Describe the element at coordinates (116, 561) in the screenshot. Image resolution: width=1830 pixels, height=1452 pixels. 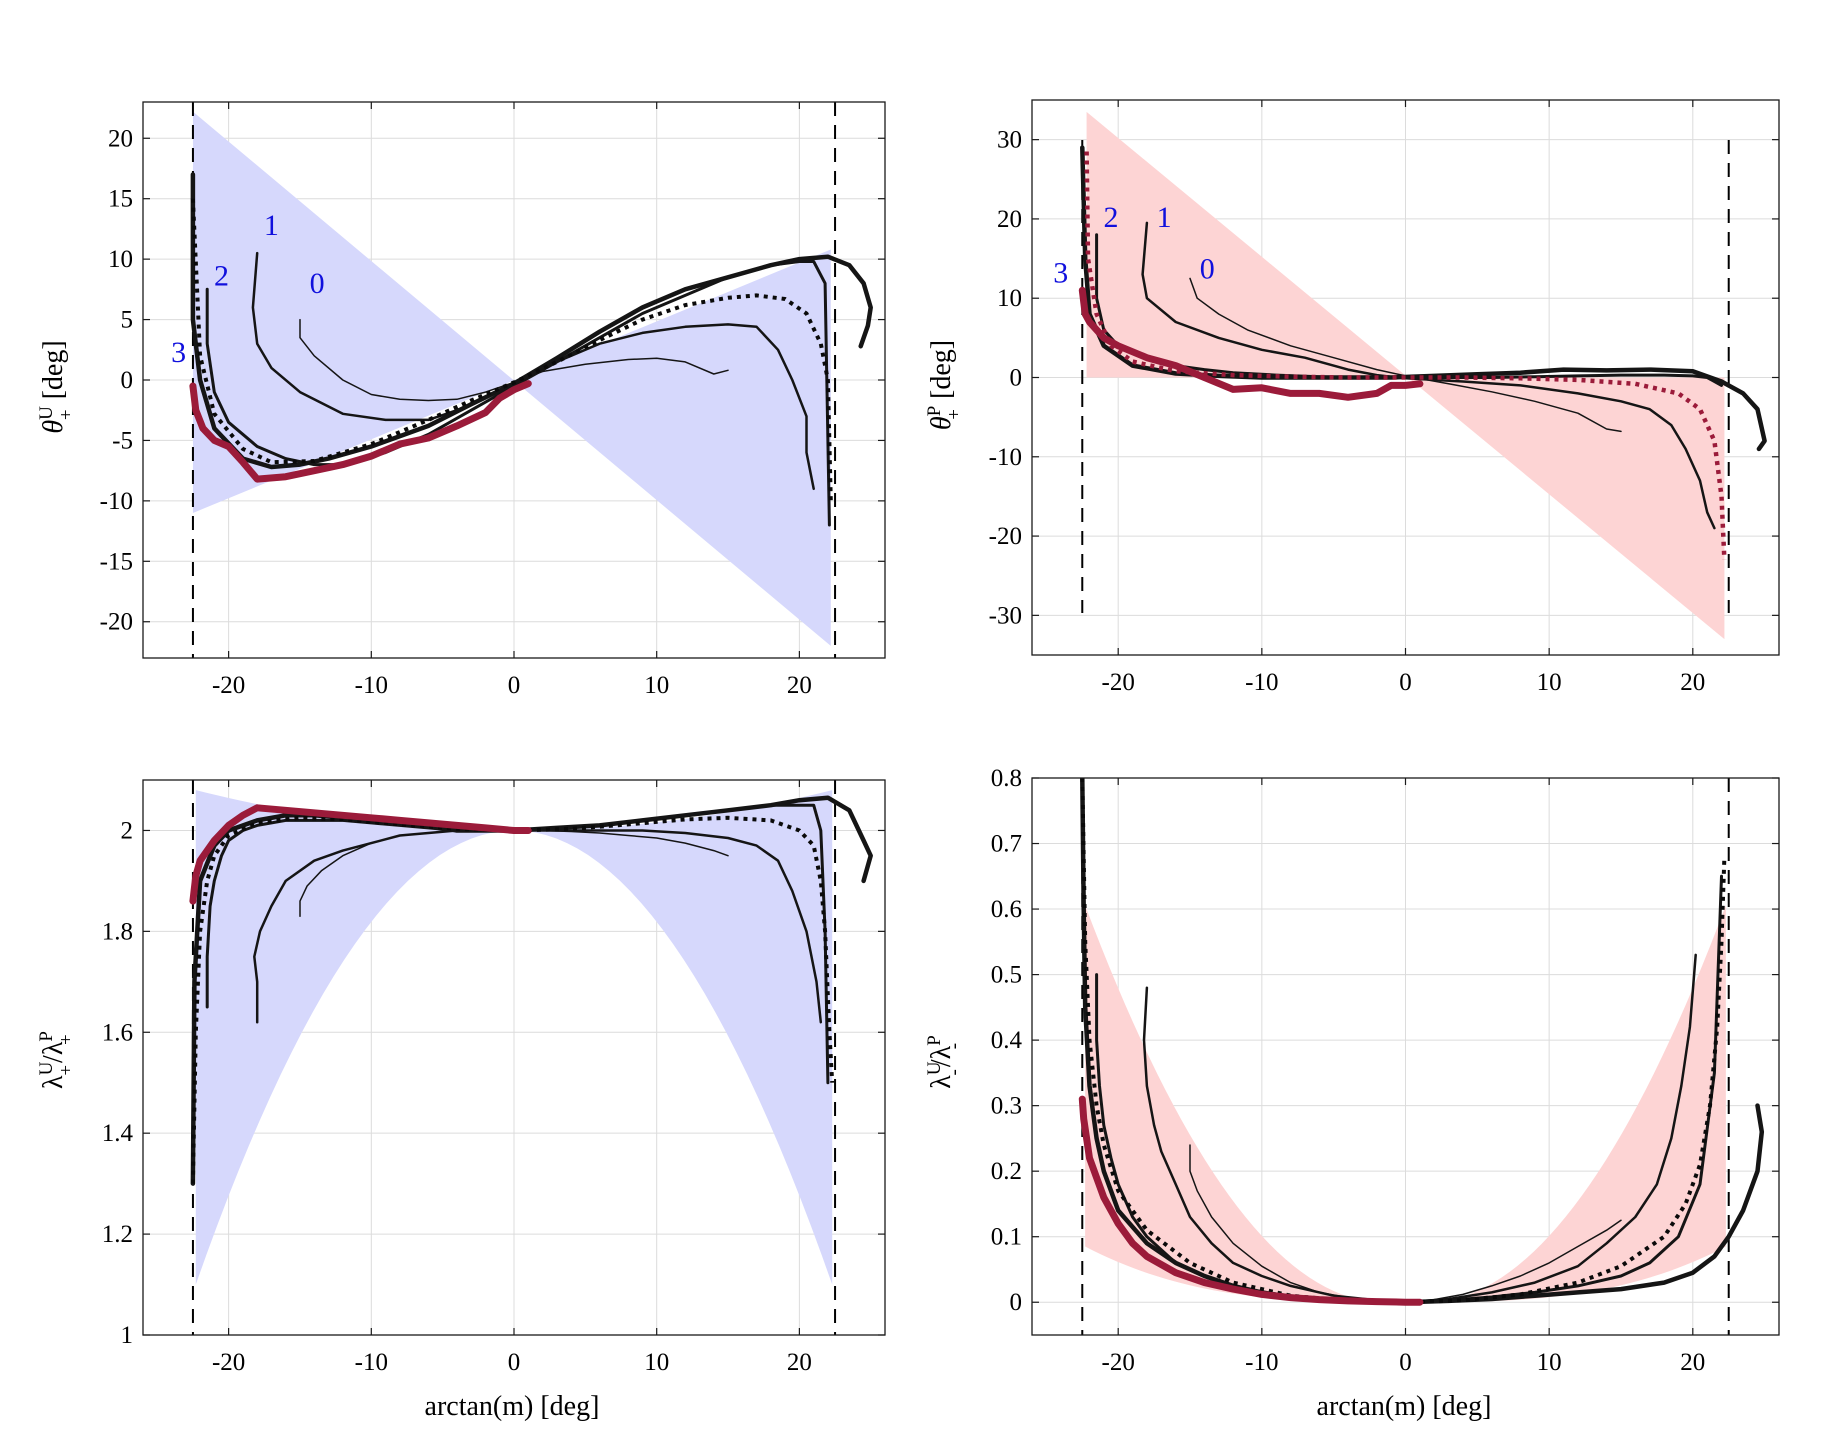
I see `y-tick-label: -15` at that location.